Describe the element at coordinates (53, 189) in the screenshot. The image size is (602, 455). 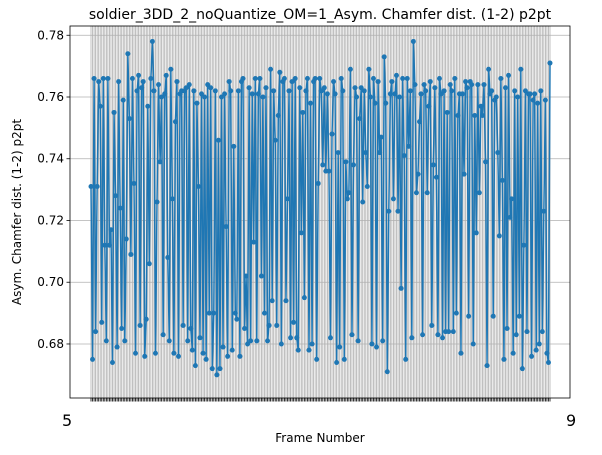
I see `y-ticks: 0.68 0.70 0.72 0.74 0.76 0.78` at that location.